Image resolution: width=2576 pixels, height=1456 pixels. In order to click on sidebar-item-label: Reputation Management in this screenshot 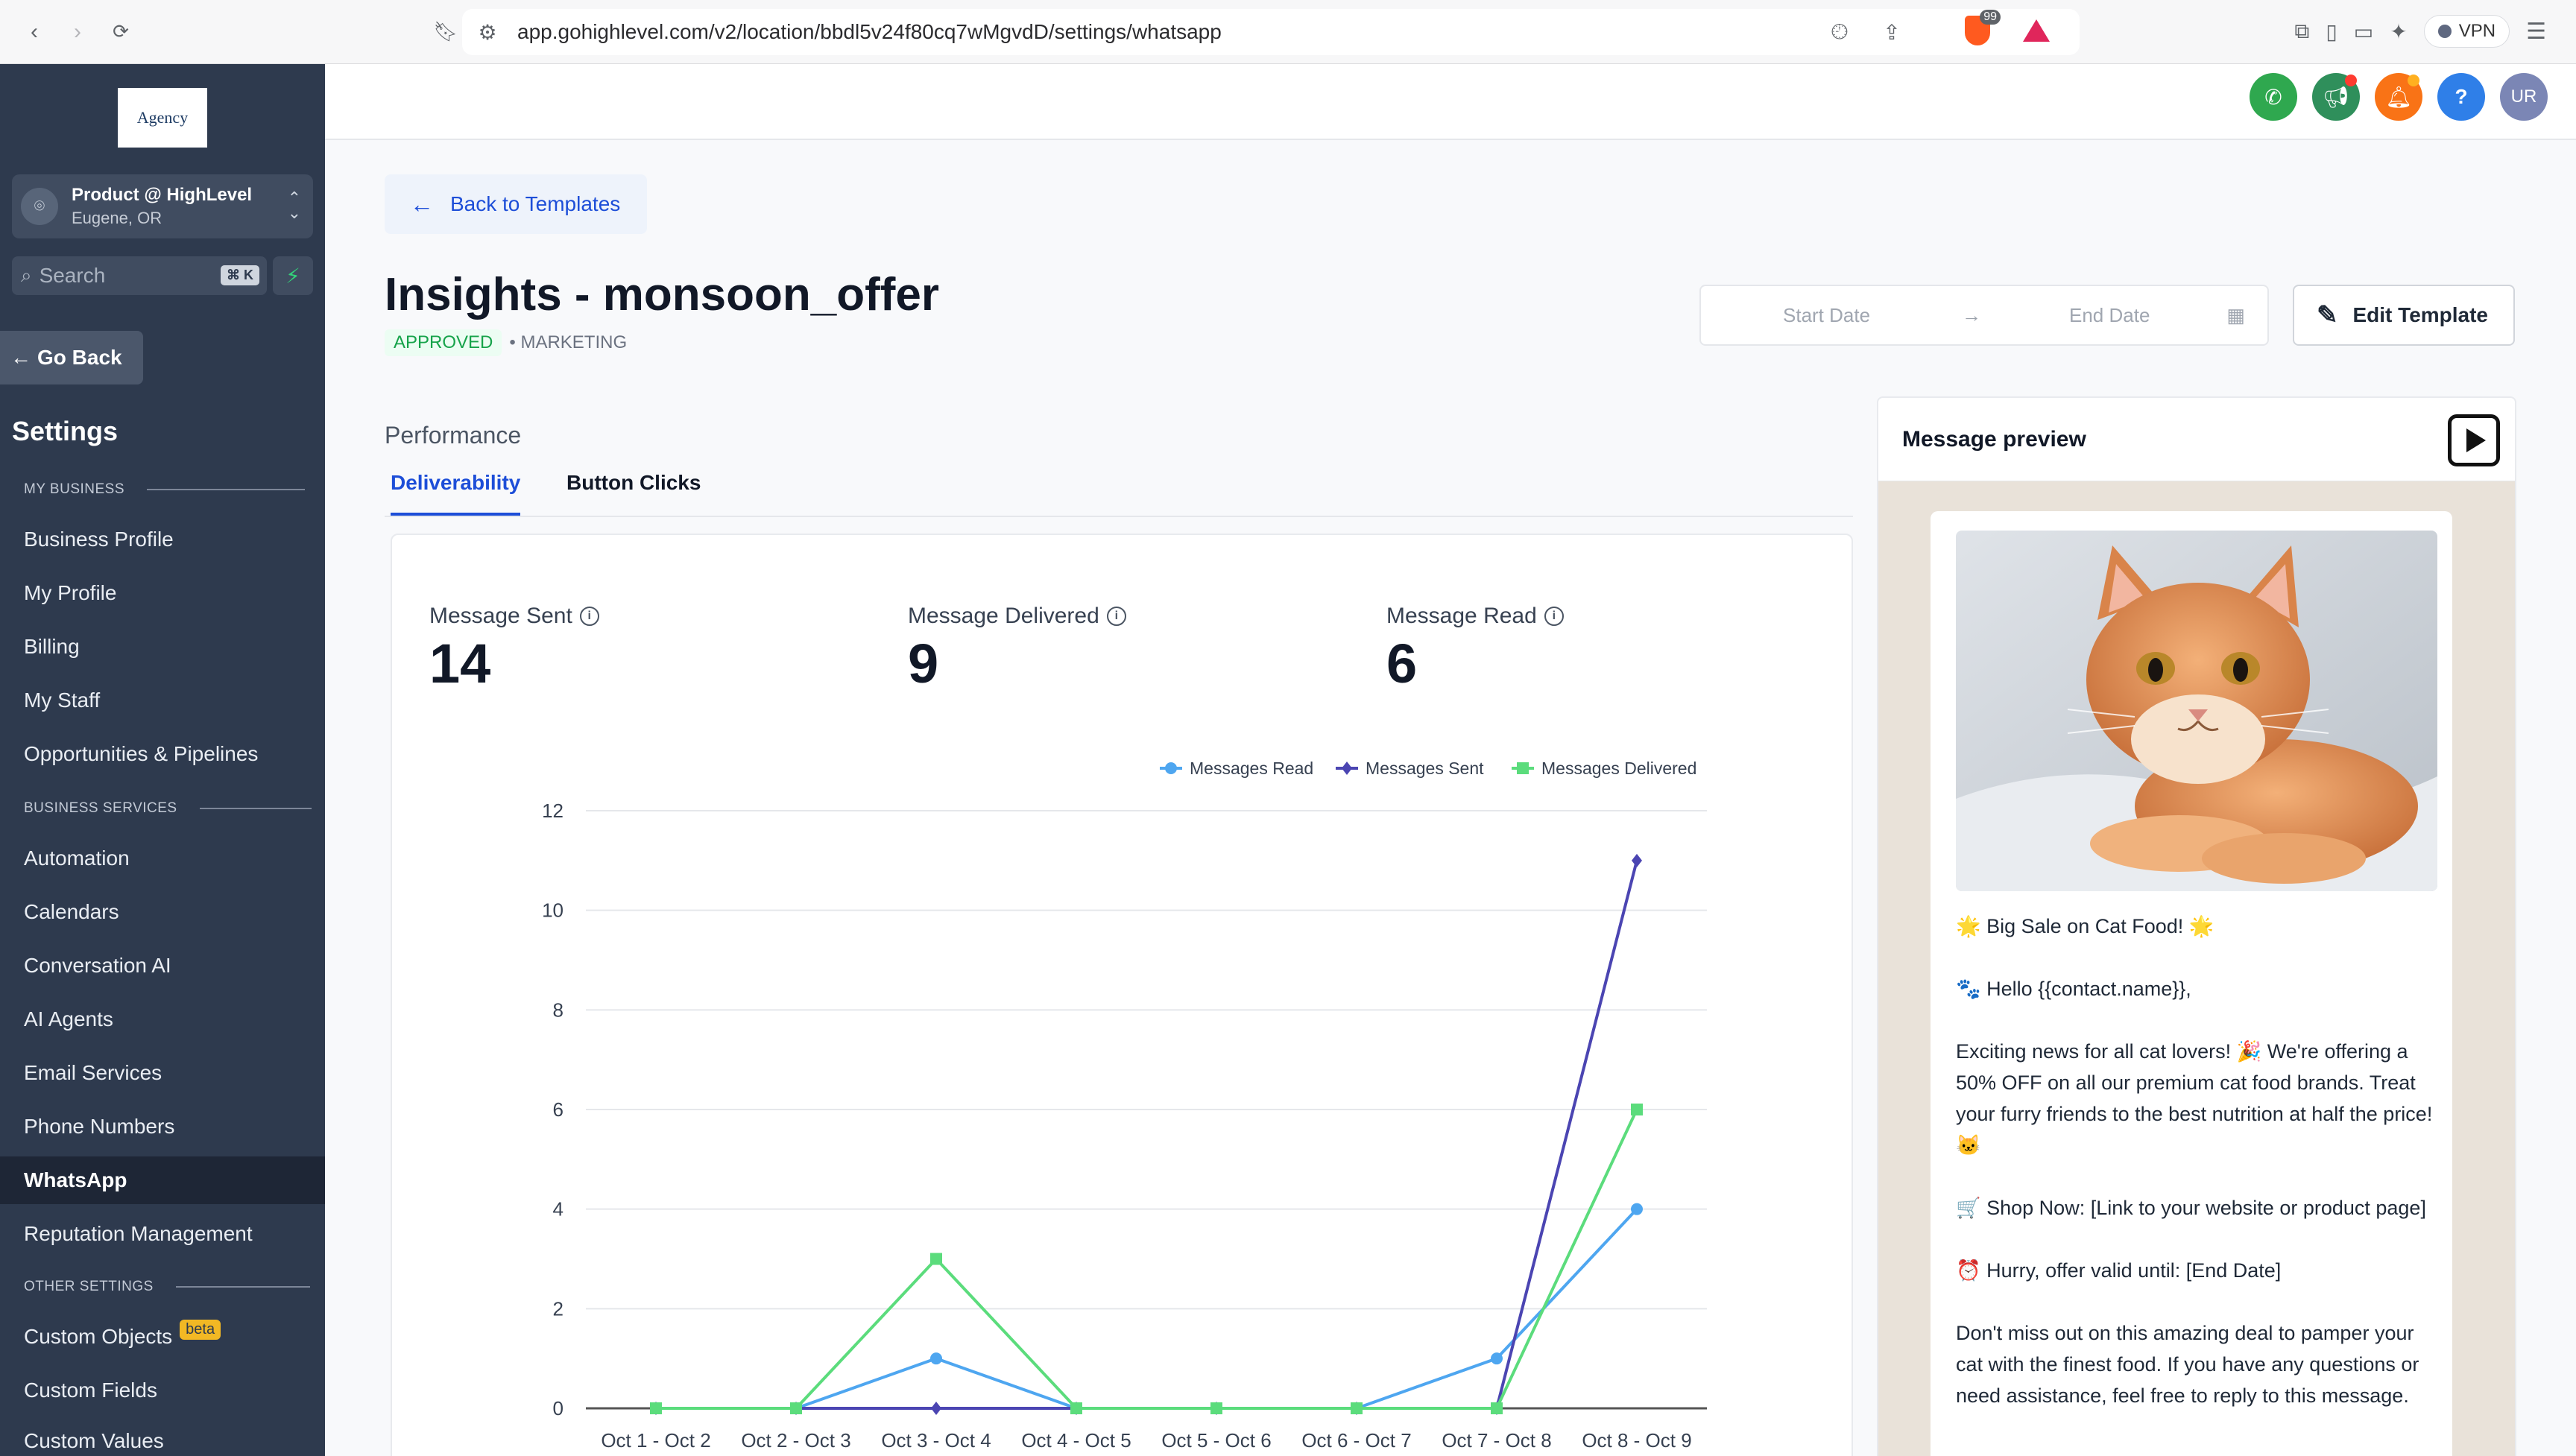, I will do `click(138, 1233)`.